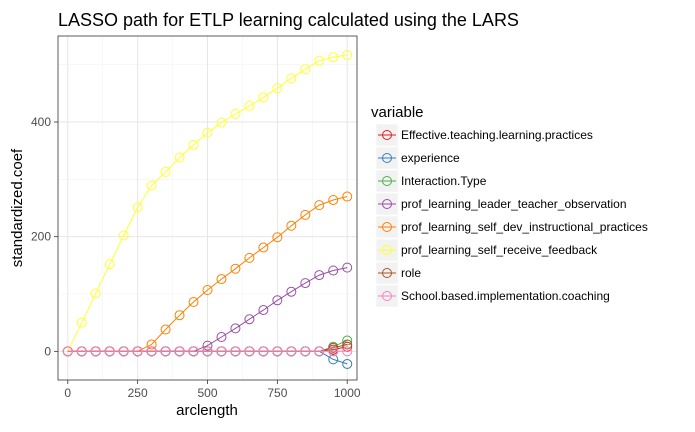  I want to click on x-axis-title: arclength, so click(207, 410).